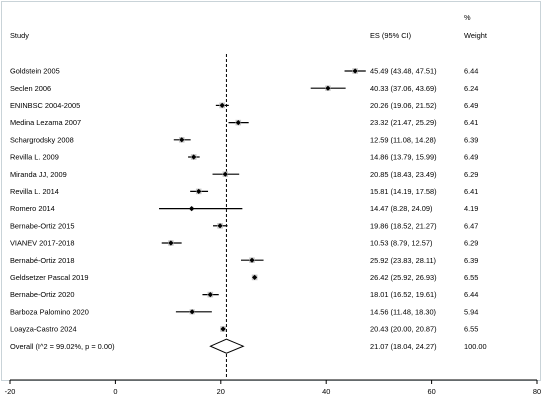  I want to click on header-study: Study, so click(19, 35).